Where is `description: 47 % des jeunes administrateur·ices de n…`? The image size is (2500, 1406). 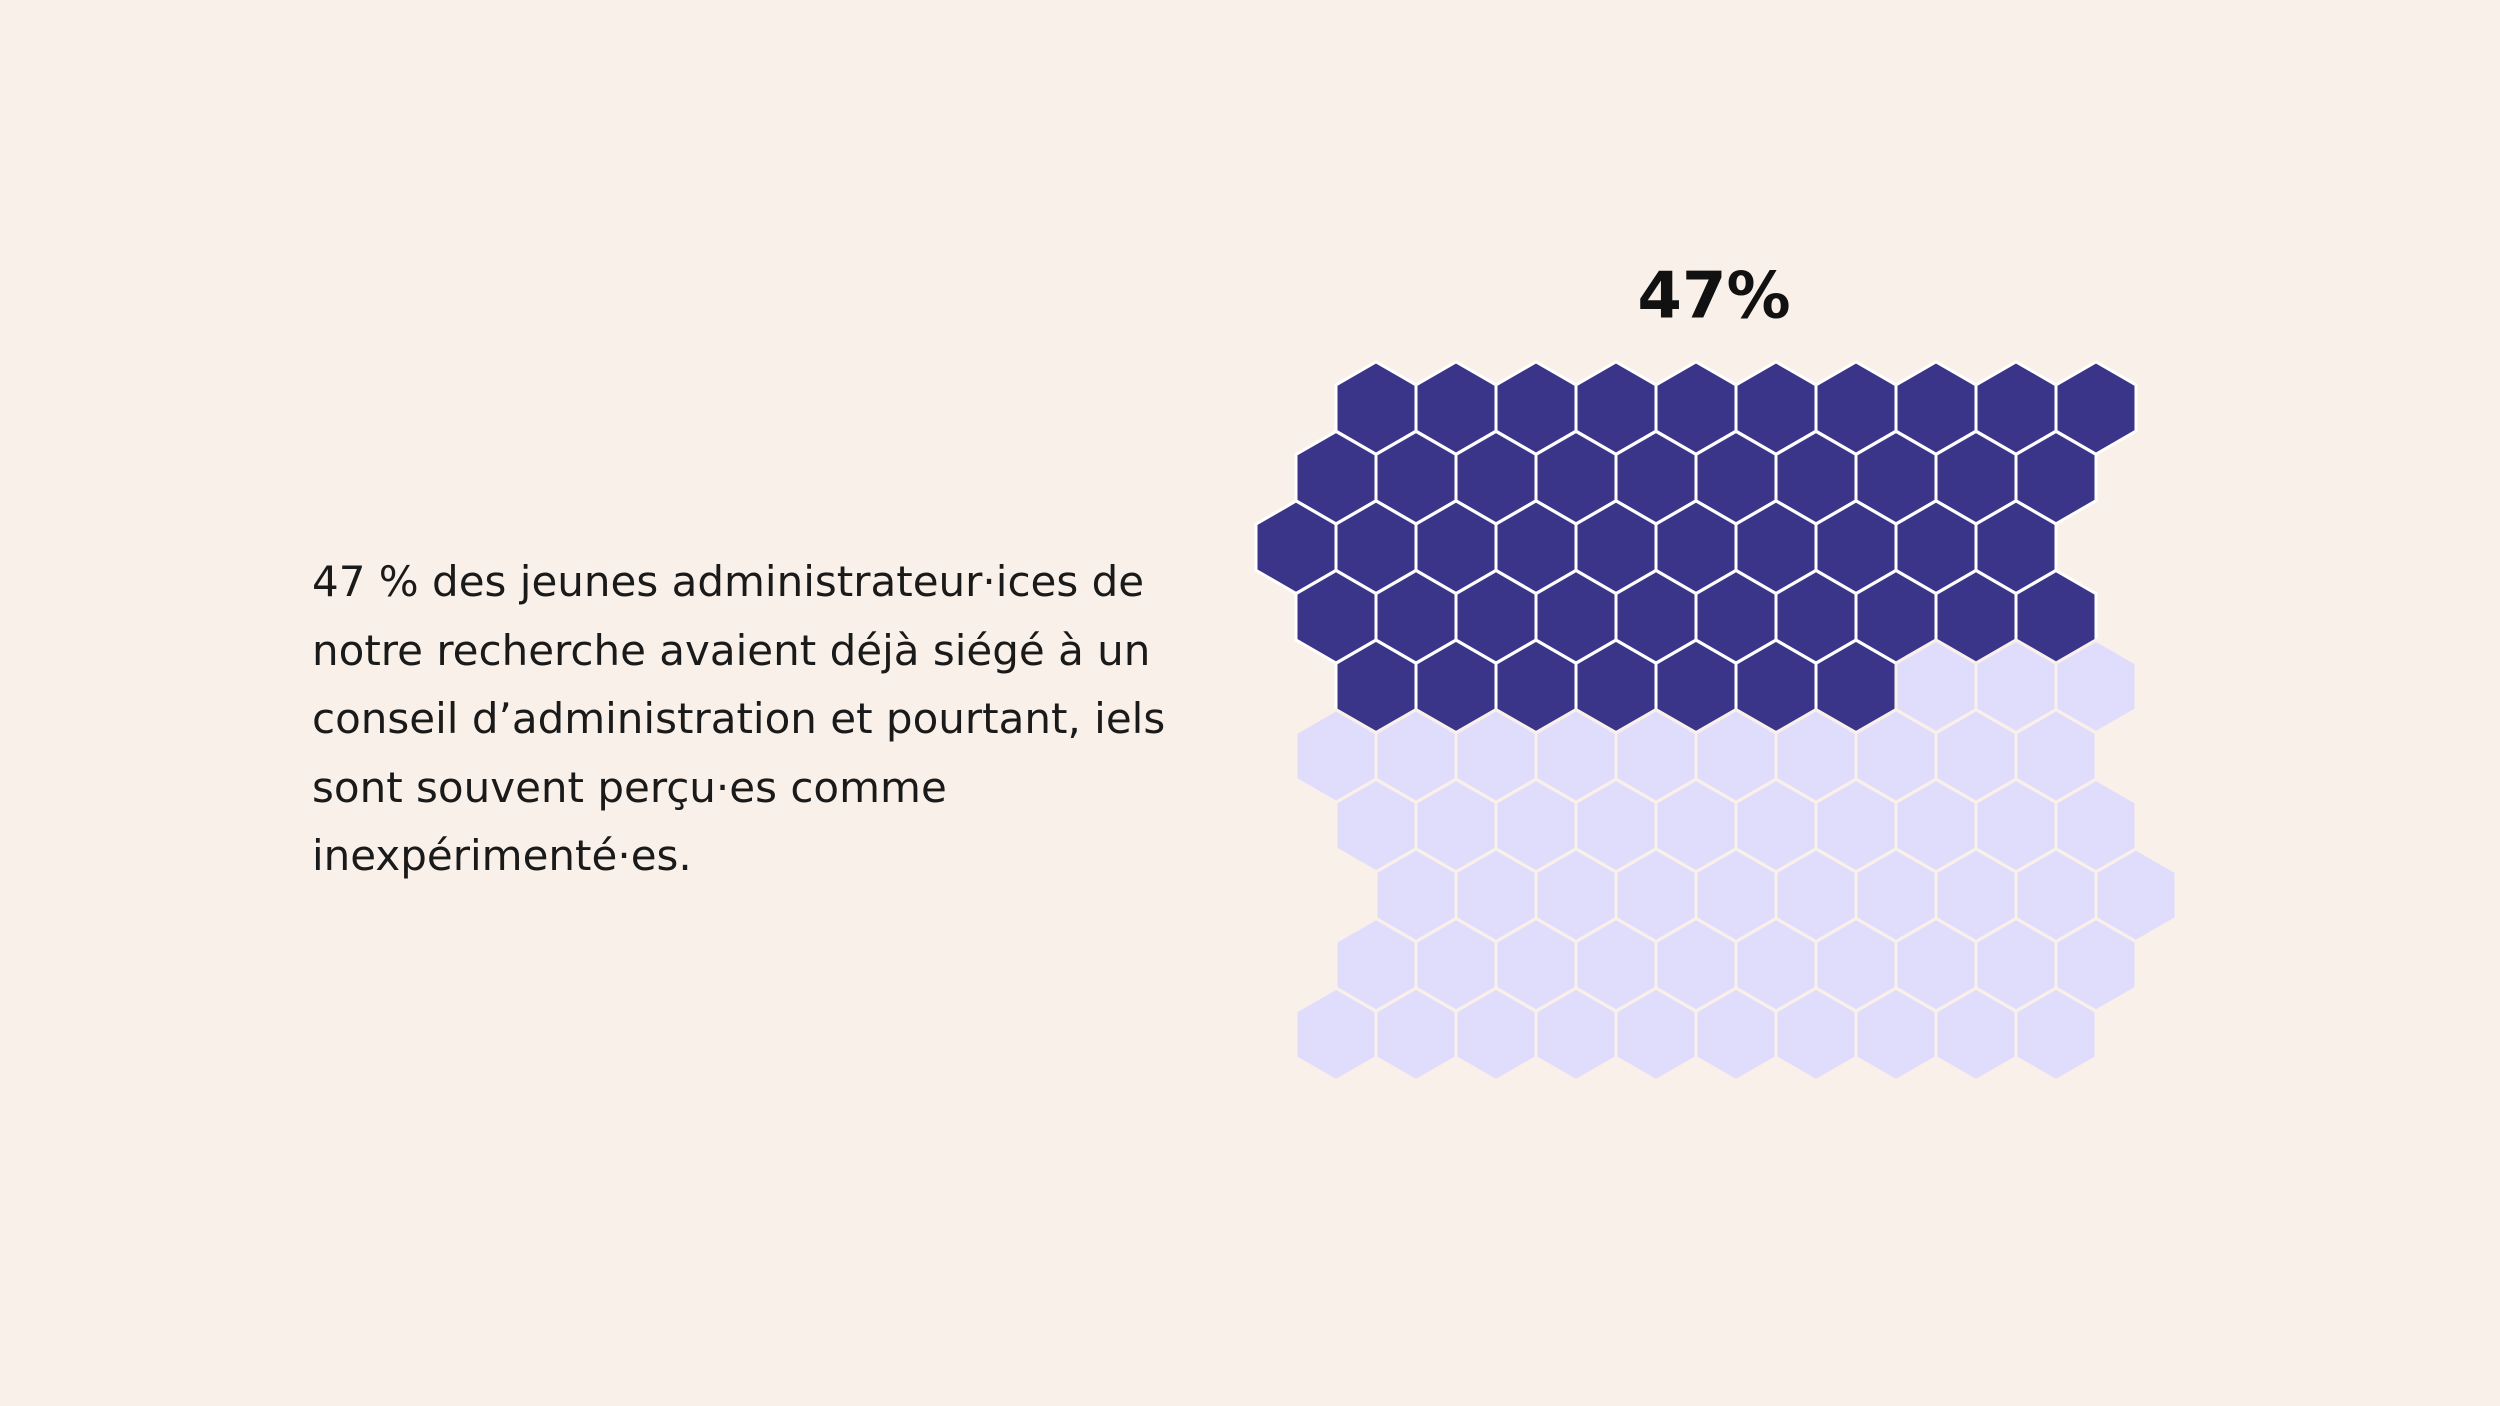 description: 47 % des jeunes administrateur·ices de n… is located at coordinates (739, 719).